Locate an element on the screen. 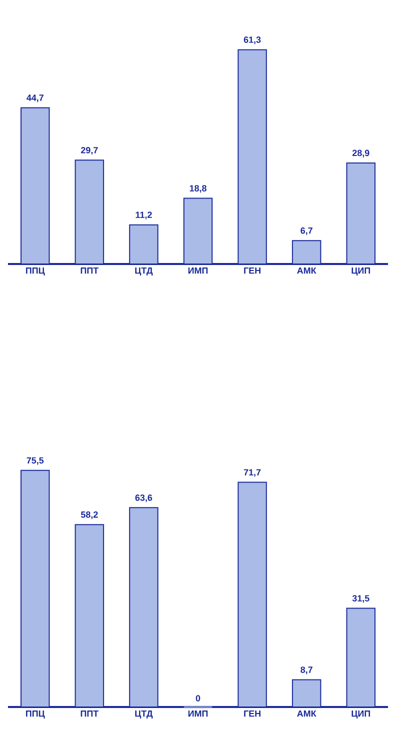 The image size is (400, 729). data-label: 28,9 is located at coordinates (361, 154).